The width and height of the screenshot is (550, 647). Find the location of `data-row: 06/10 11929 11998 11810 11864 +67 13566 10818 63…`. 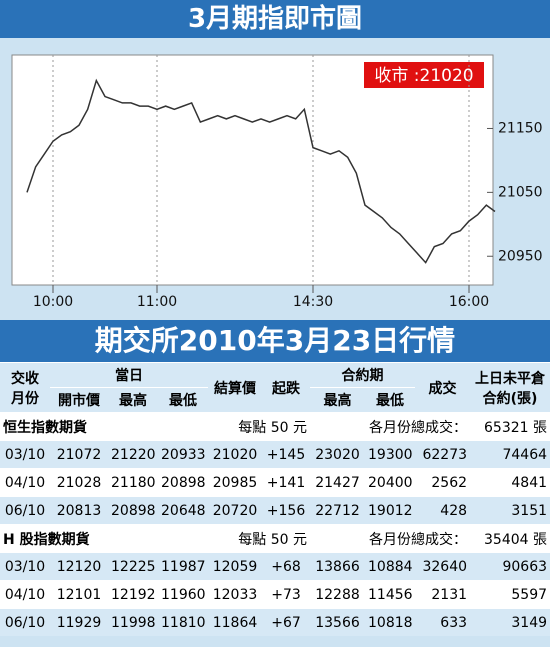

data-row: 06/10 11929 11998 11810 11864 +67 13566 10818 63… is located at coordinates (275, 622).